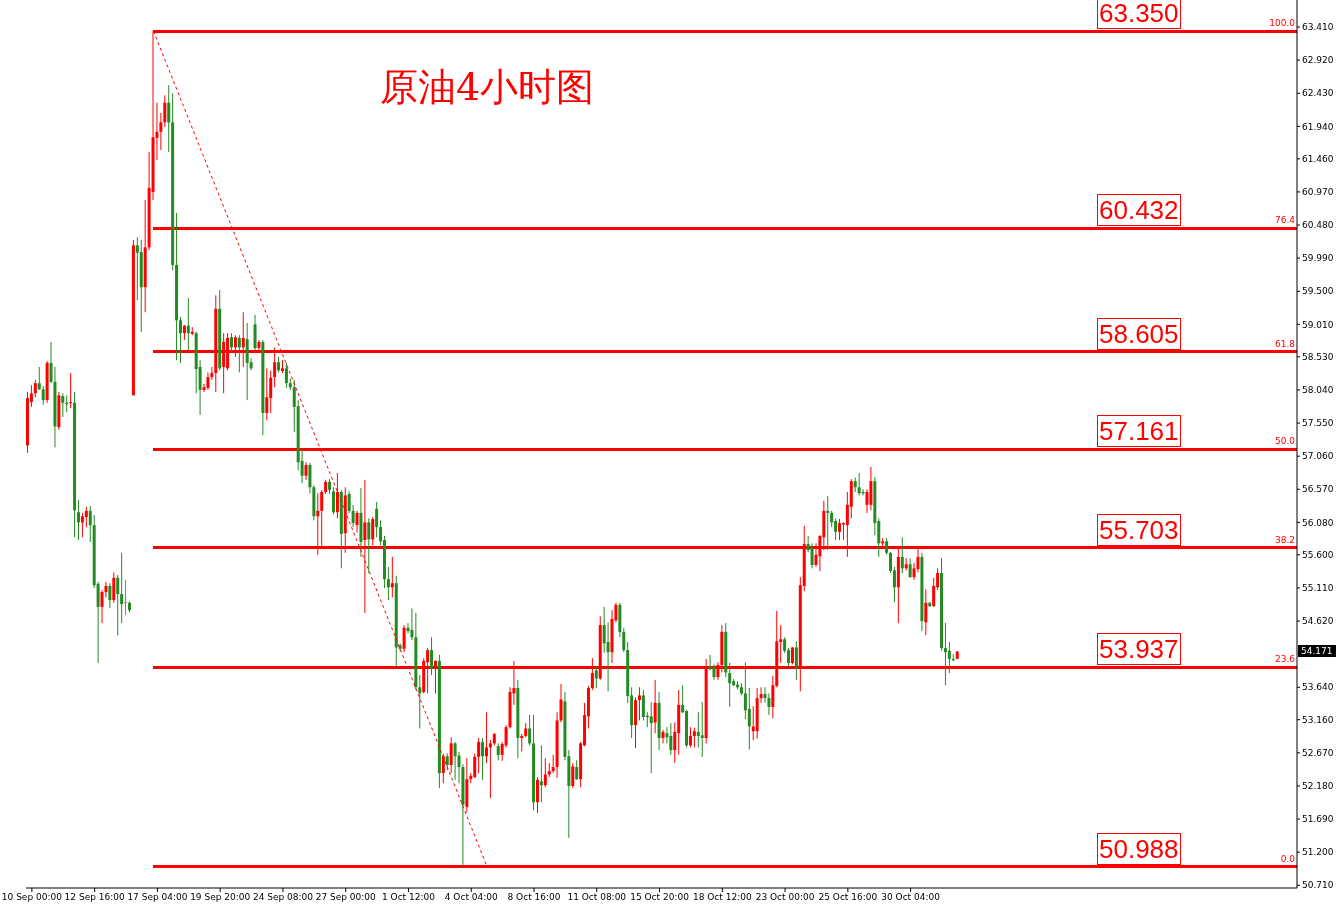 The height and width of the screenshot is (911, 1336). Describe the element at coordinates (1139, 15) in the screenshot. I see `ref-line-label: 63.350` at that location.